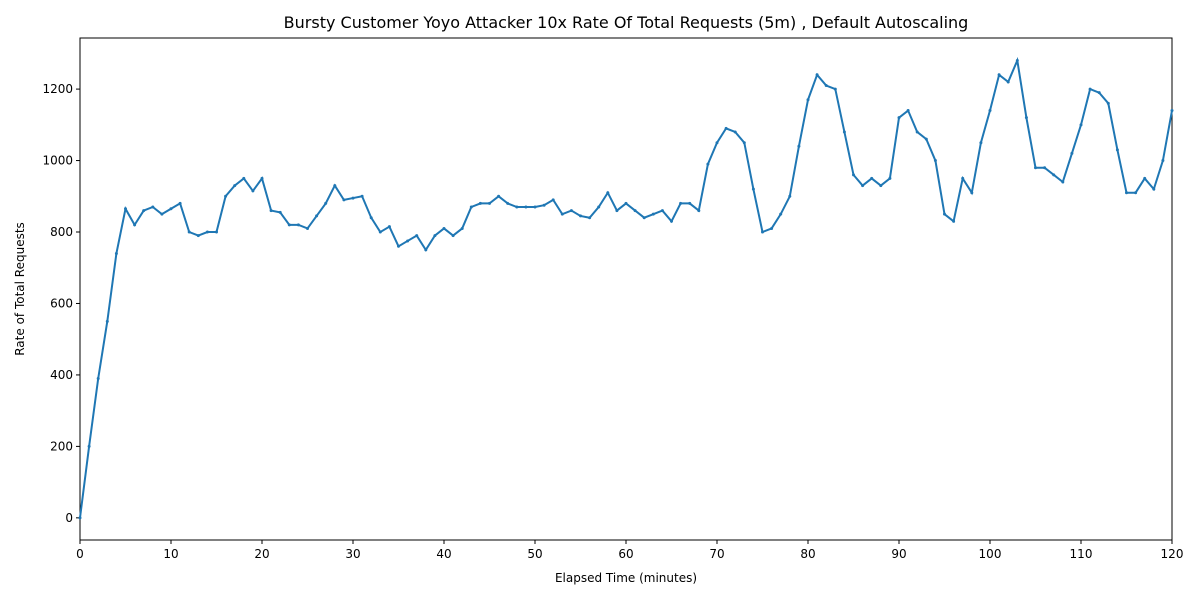  I want to click on x-tick-label: 90, so click(898, 554).